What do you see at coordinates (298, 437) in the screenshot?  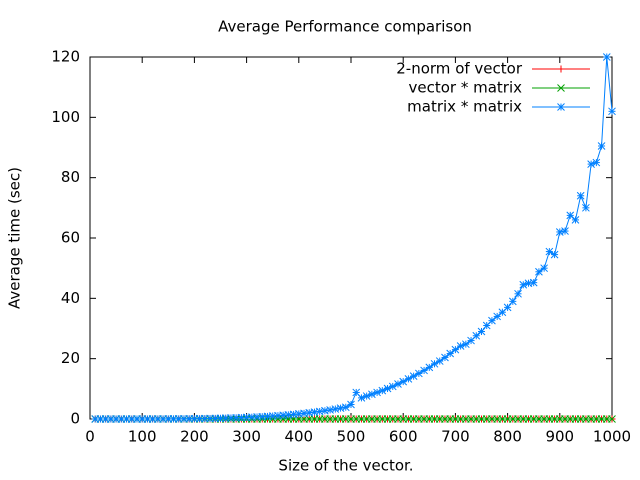 I see `x-tick-label: 400` at bounding box center [298, 437].